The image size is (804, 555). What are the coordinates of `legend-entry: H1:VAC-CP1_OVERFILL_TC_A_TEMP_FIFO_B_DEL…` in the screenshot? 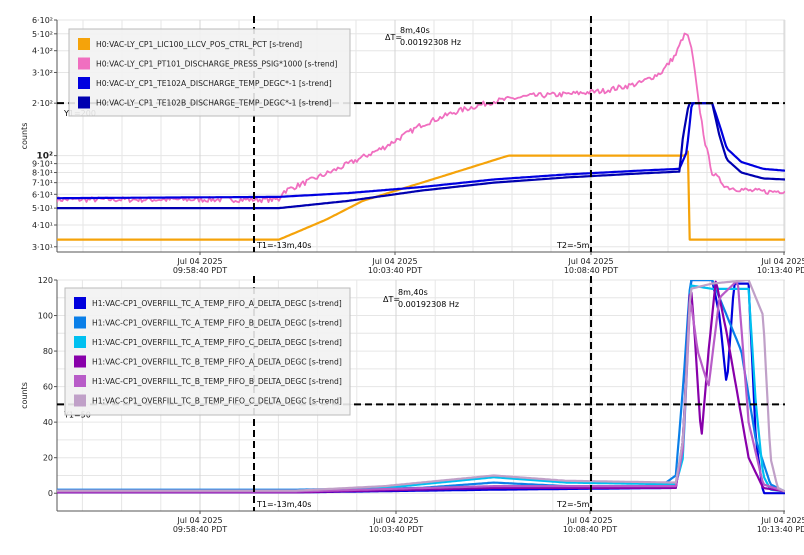 It's located at (217, 323).